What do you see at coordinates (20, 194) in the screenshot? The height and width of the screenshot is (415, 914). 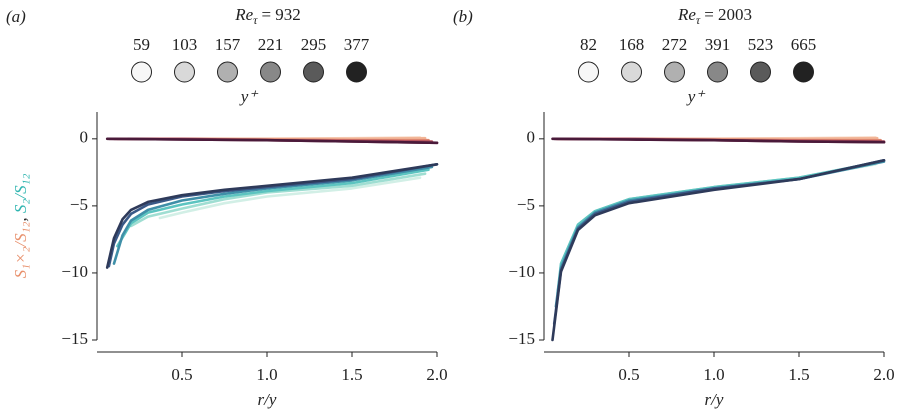 I see `y-label-part: S₂/S₁₂` at bounding box center [20, 194].